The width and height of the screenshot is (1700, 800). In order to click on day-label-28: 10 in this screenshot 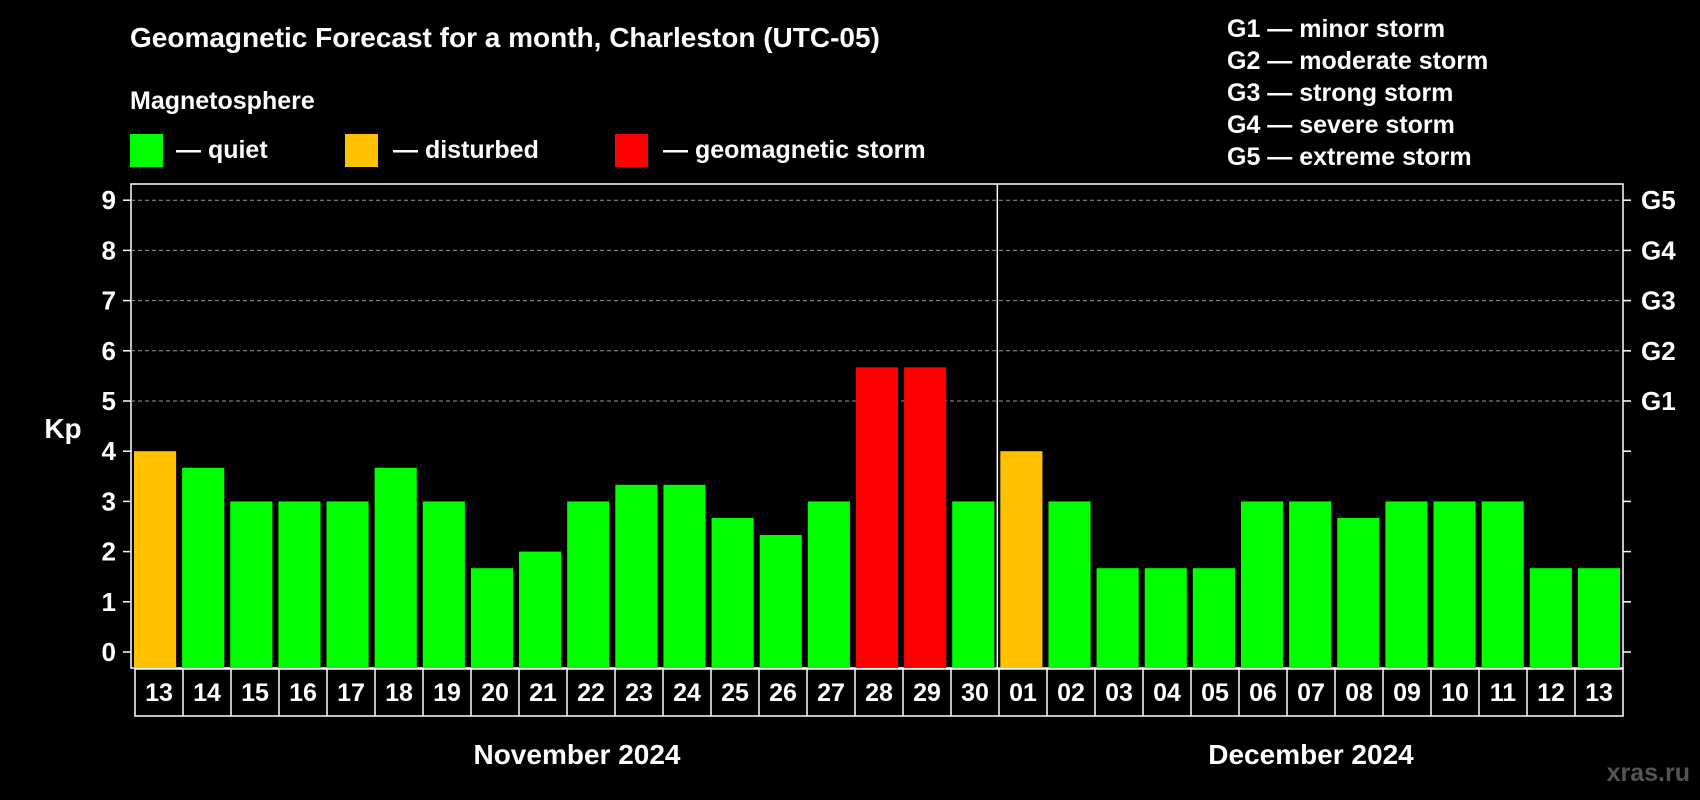, I will do `click(1455, 693)`.